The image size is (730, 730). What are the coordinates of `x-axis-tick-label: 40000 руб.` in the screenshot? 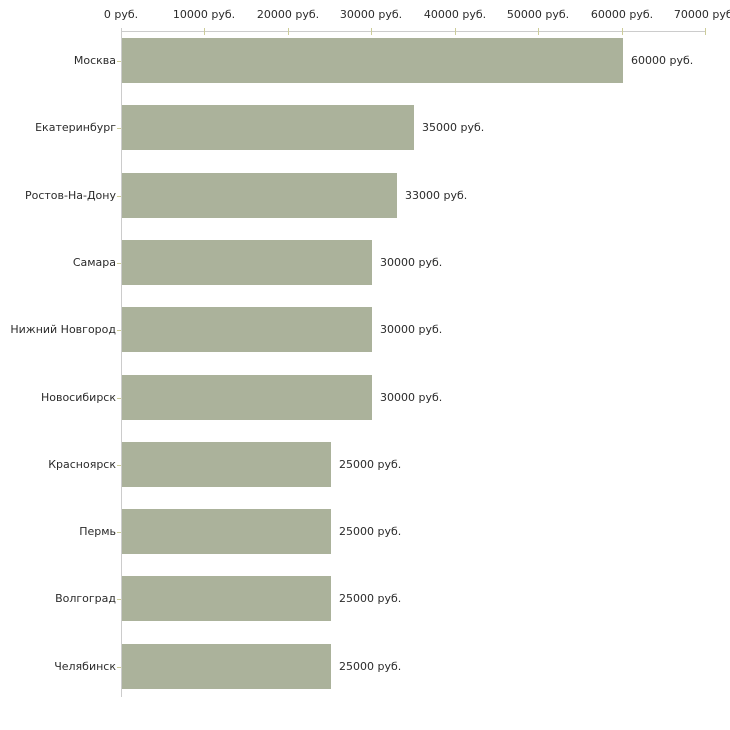 It's located at (455, 14).